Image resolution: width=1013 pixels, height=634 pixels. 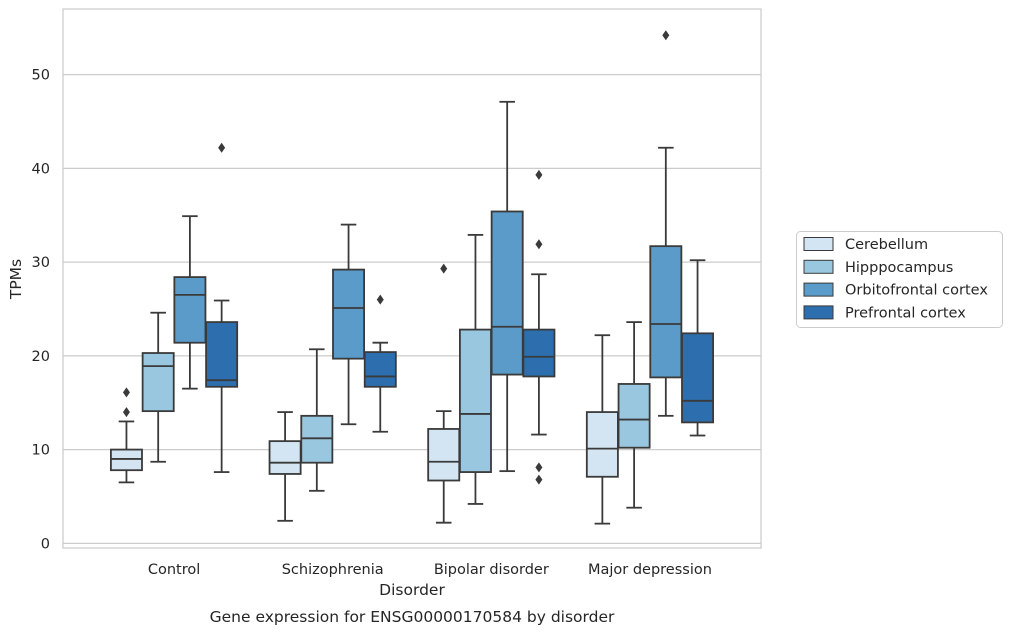 I want to click on y-axis-label: TPMs, so click(x=16, y=279).